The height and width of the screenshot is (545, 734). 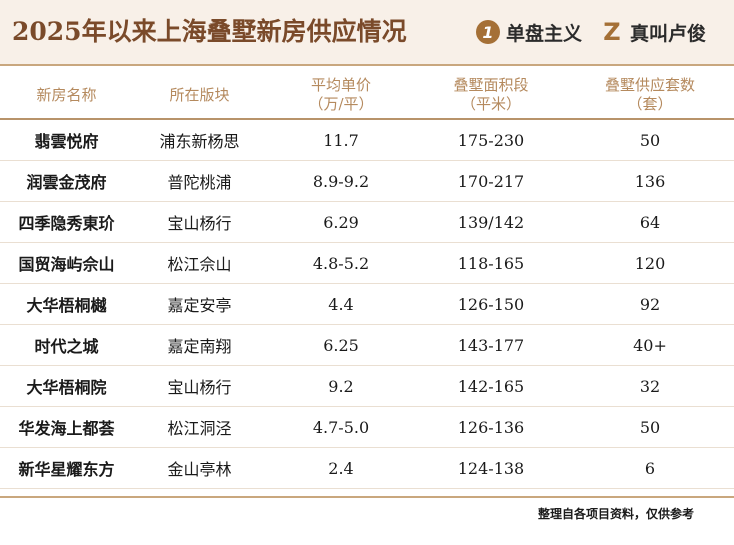 I want to click on header-area-line1: 叠墅面积段, so click(x=491, y=85).